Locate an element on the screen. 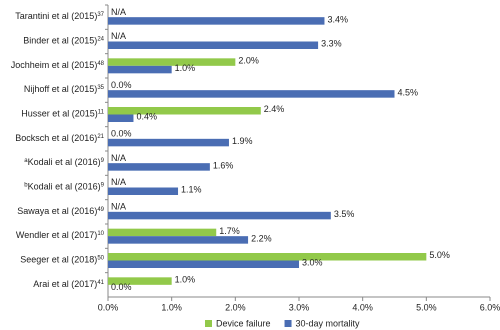 The height and width of the screenshot is (330, 500). category-label: Sawaya et al (2016)49 is located at coordinates (60, 211).